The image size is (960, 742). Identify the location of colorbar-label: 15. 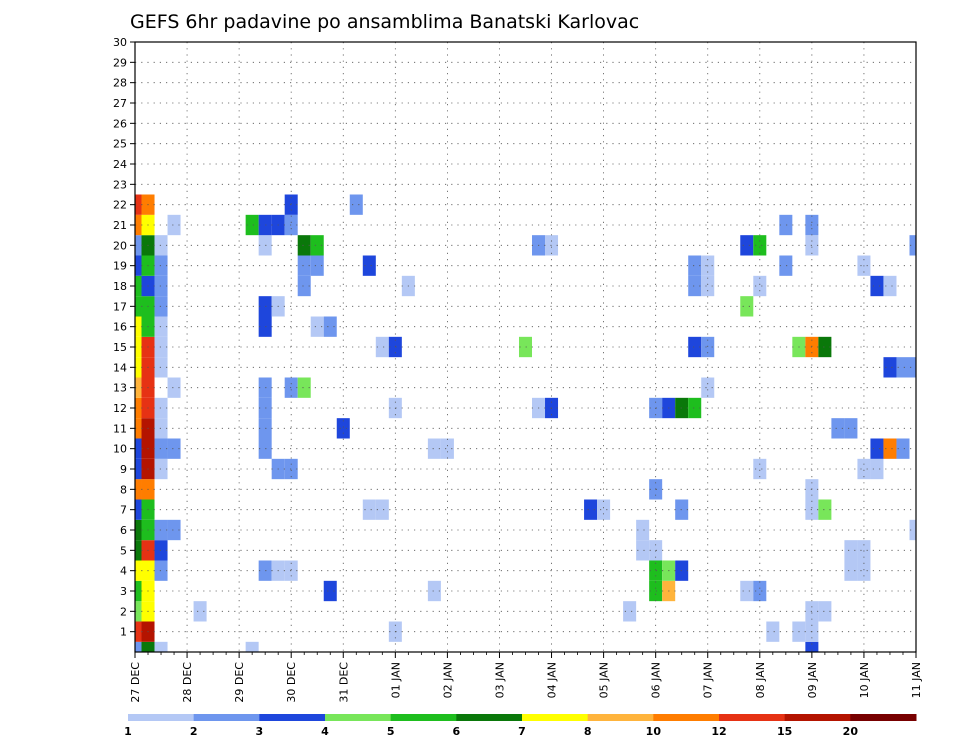
(784, 731).